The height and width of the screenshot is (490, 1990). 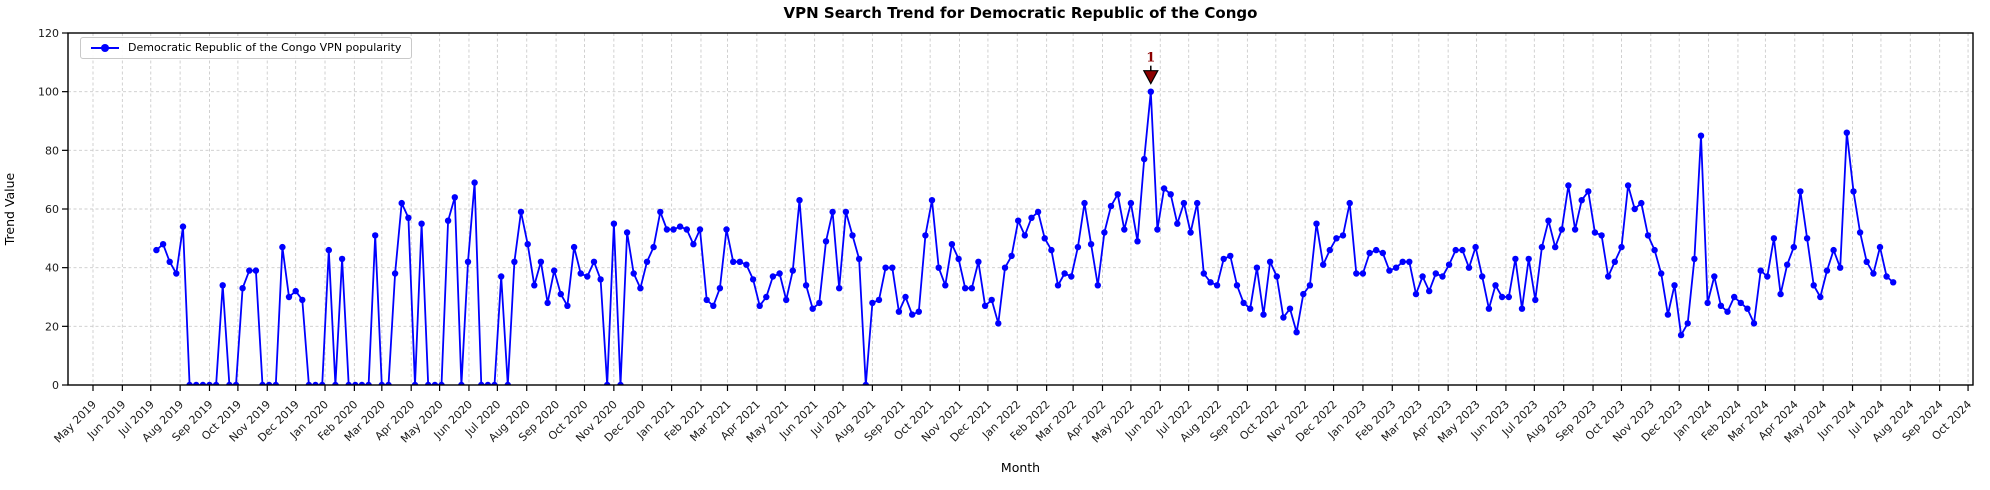 I want to click on y-tick-label: 120, so click(x=48, y=33).